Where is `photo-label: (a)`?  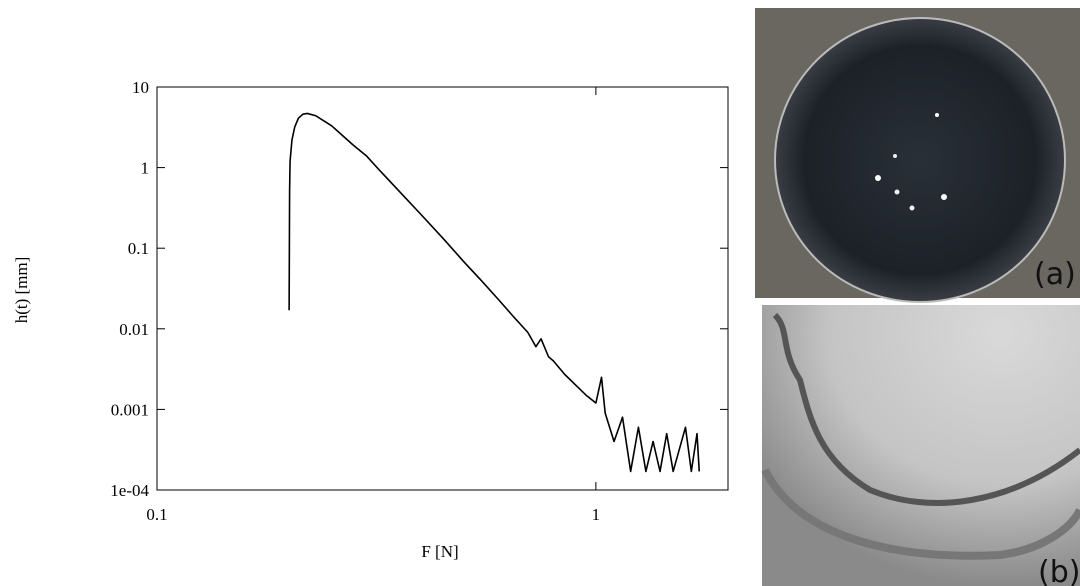
photo-label: (a) is located at coordinates (1055, 274).